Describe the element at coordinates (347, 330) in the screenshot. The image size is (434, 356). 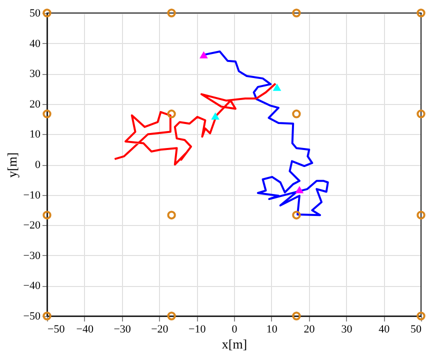
I see `x-tick-label: 30` at that location.